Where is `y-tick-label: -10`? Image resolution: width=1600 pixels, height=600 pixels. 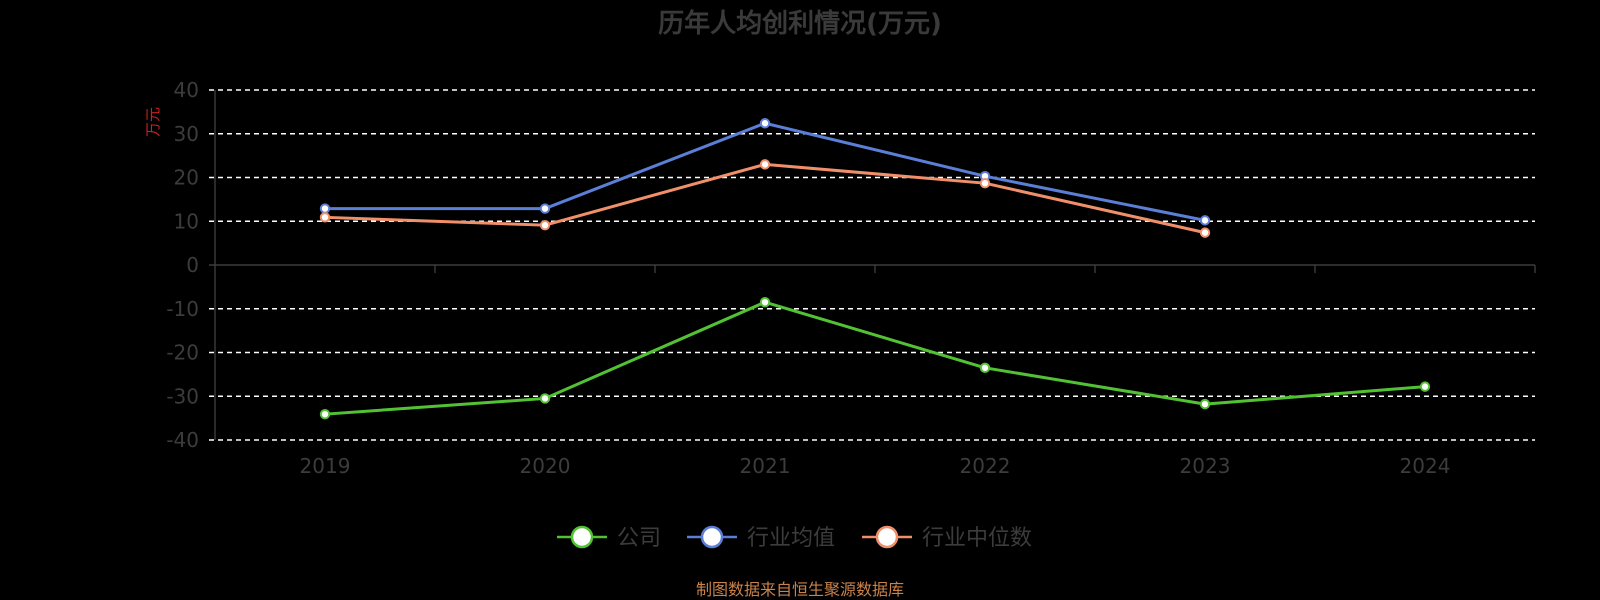
y-tick-label: -10 is located at coordinates (182, 309).